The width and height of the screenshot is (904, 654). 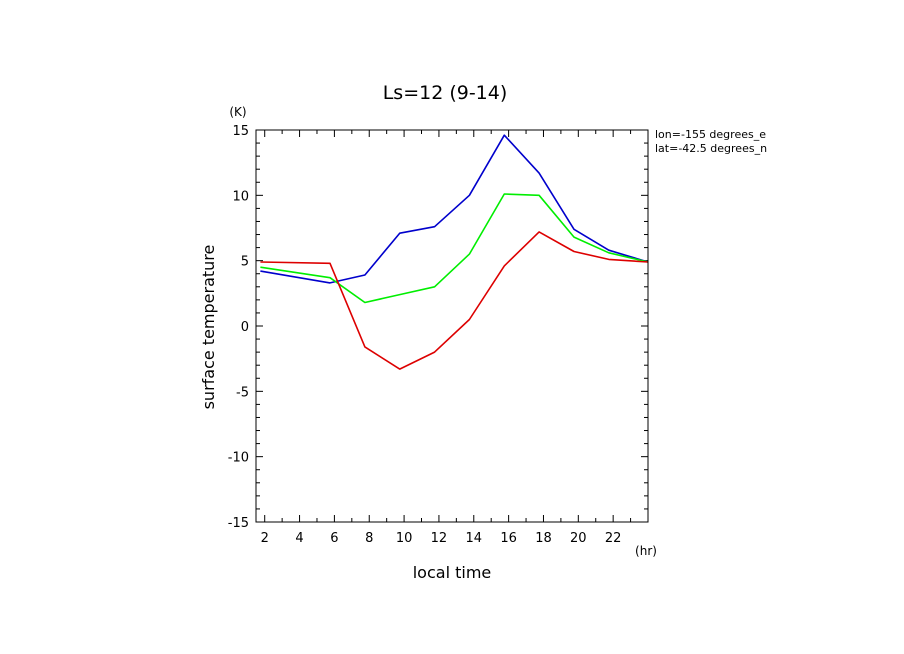 I want to click on x-tick-label: 12, so click(x=439, y=538).